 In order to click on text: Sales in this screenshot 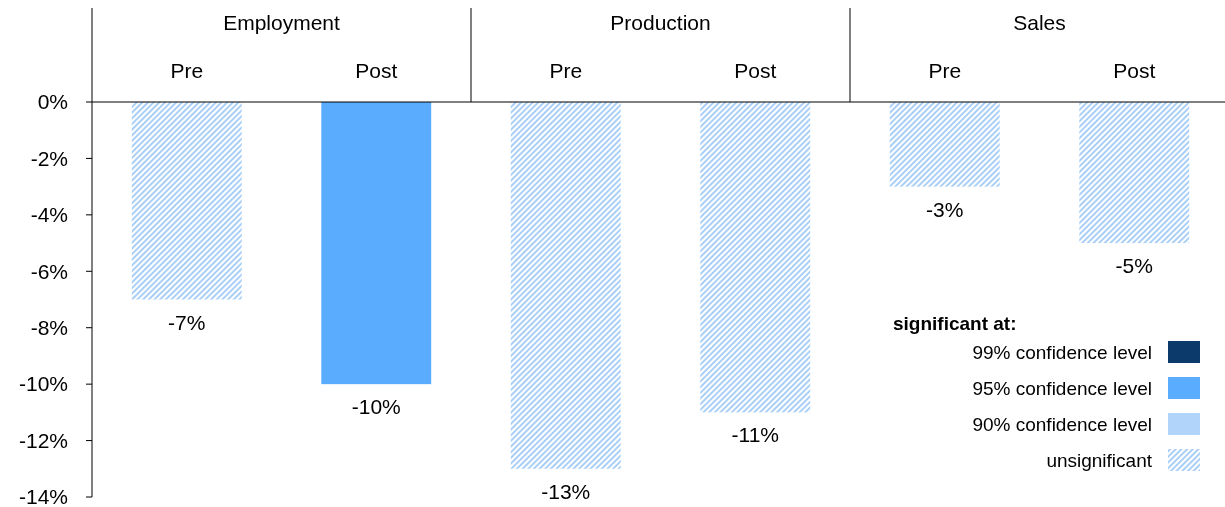, I will do `click(1039, 22)`.